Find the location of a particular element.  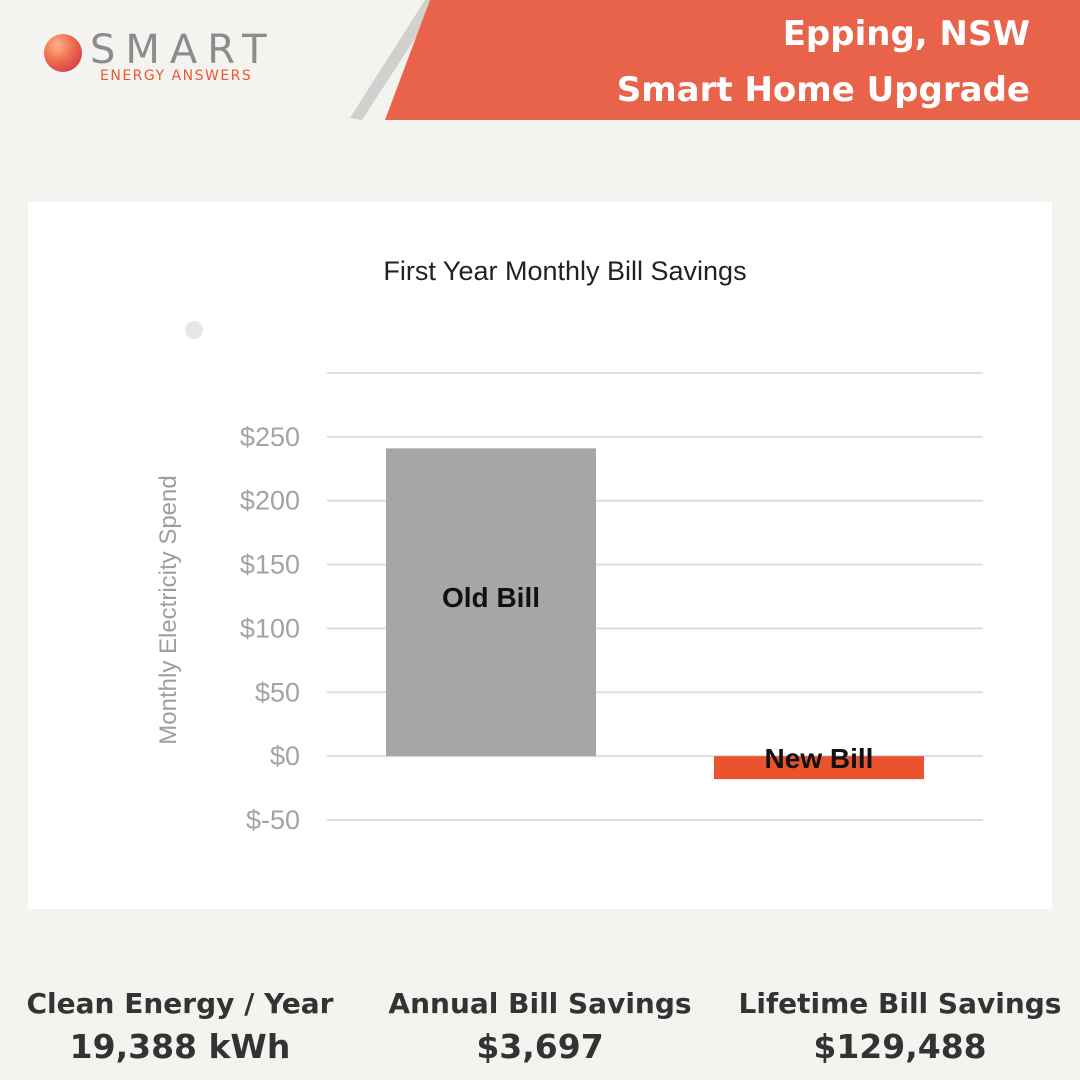

stat-lifetime-savings: Lifetime Bill Savings $129,488 is located at coordinates (900, 1027).